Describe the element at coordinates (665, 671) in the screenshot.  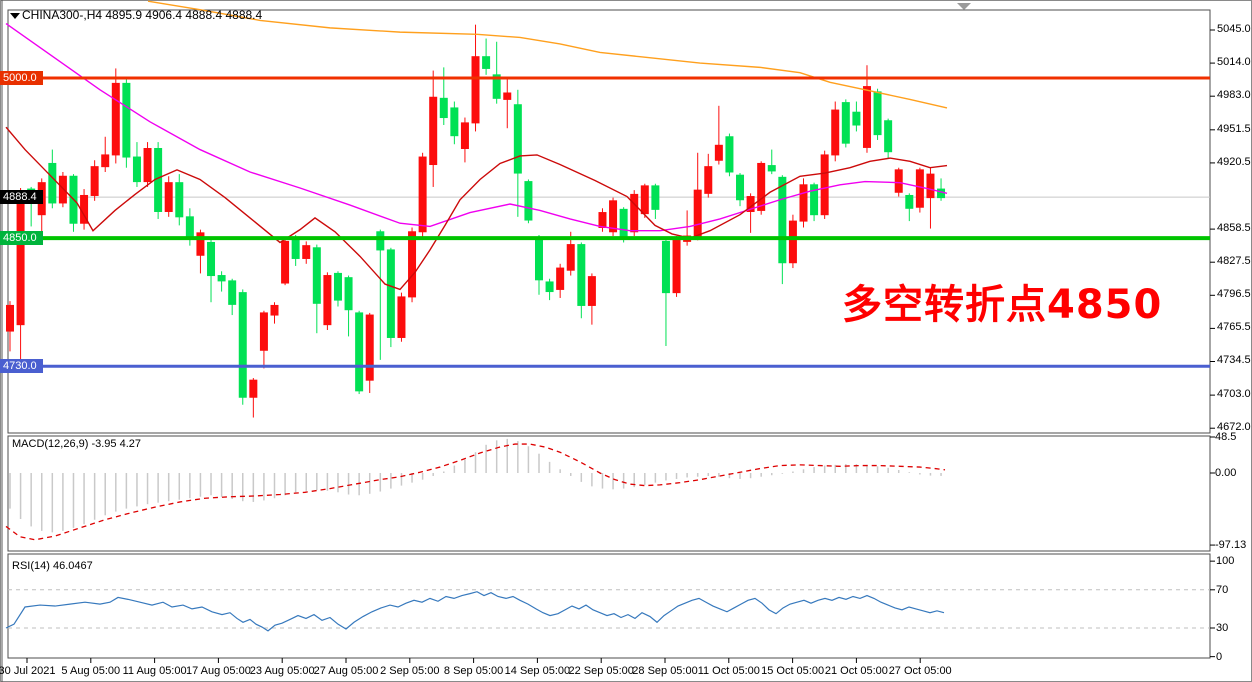
I see `x-axis-label: 28 Sep 05:00` at that location.